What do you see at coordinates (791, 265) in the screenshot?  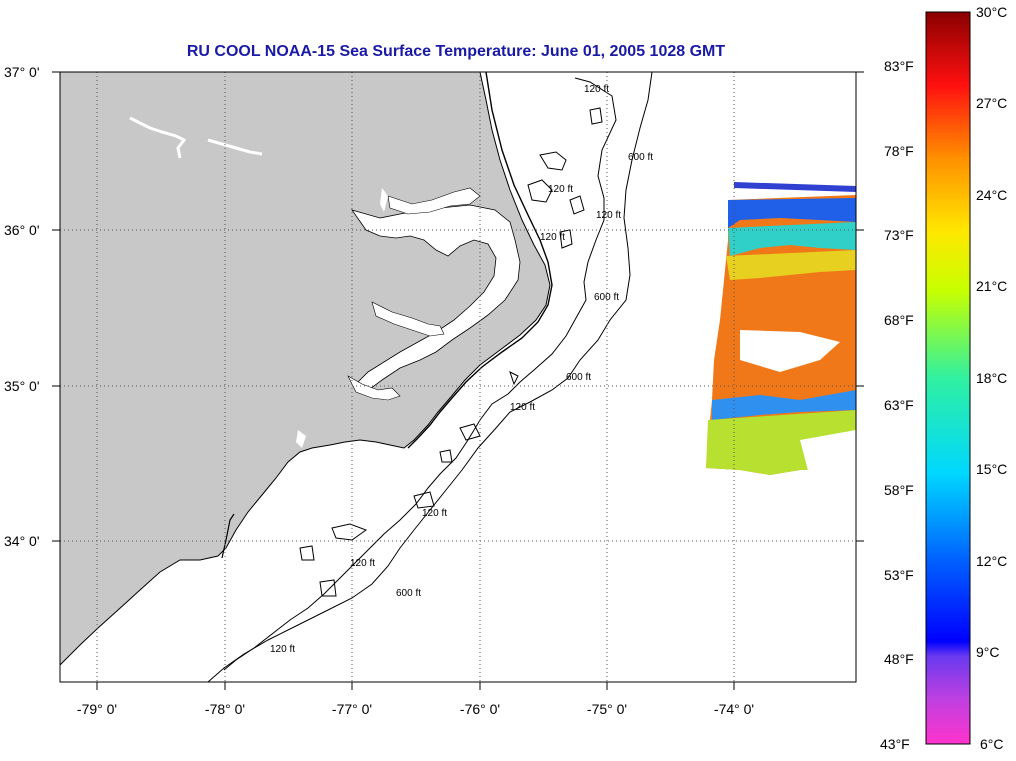 I see `sst-yellow-band` at bounding box center [791, 265].